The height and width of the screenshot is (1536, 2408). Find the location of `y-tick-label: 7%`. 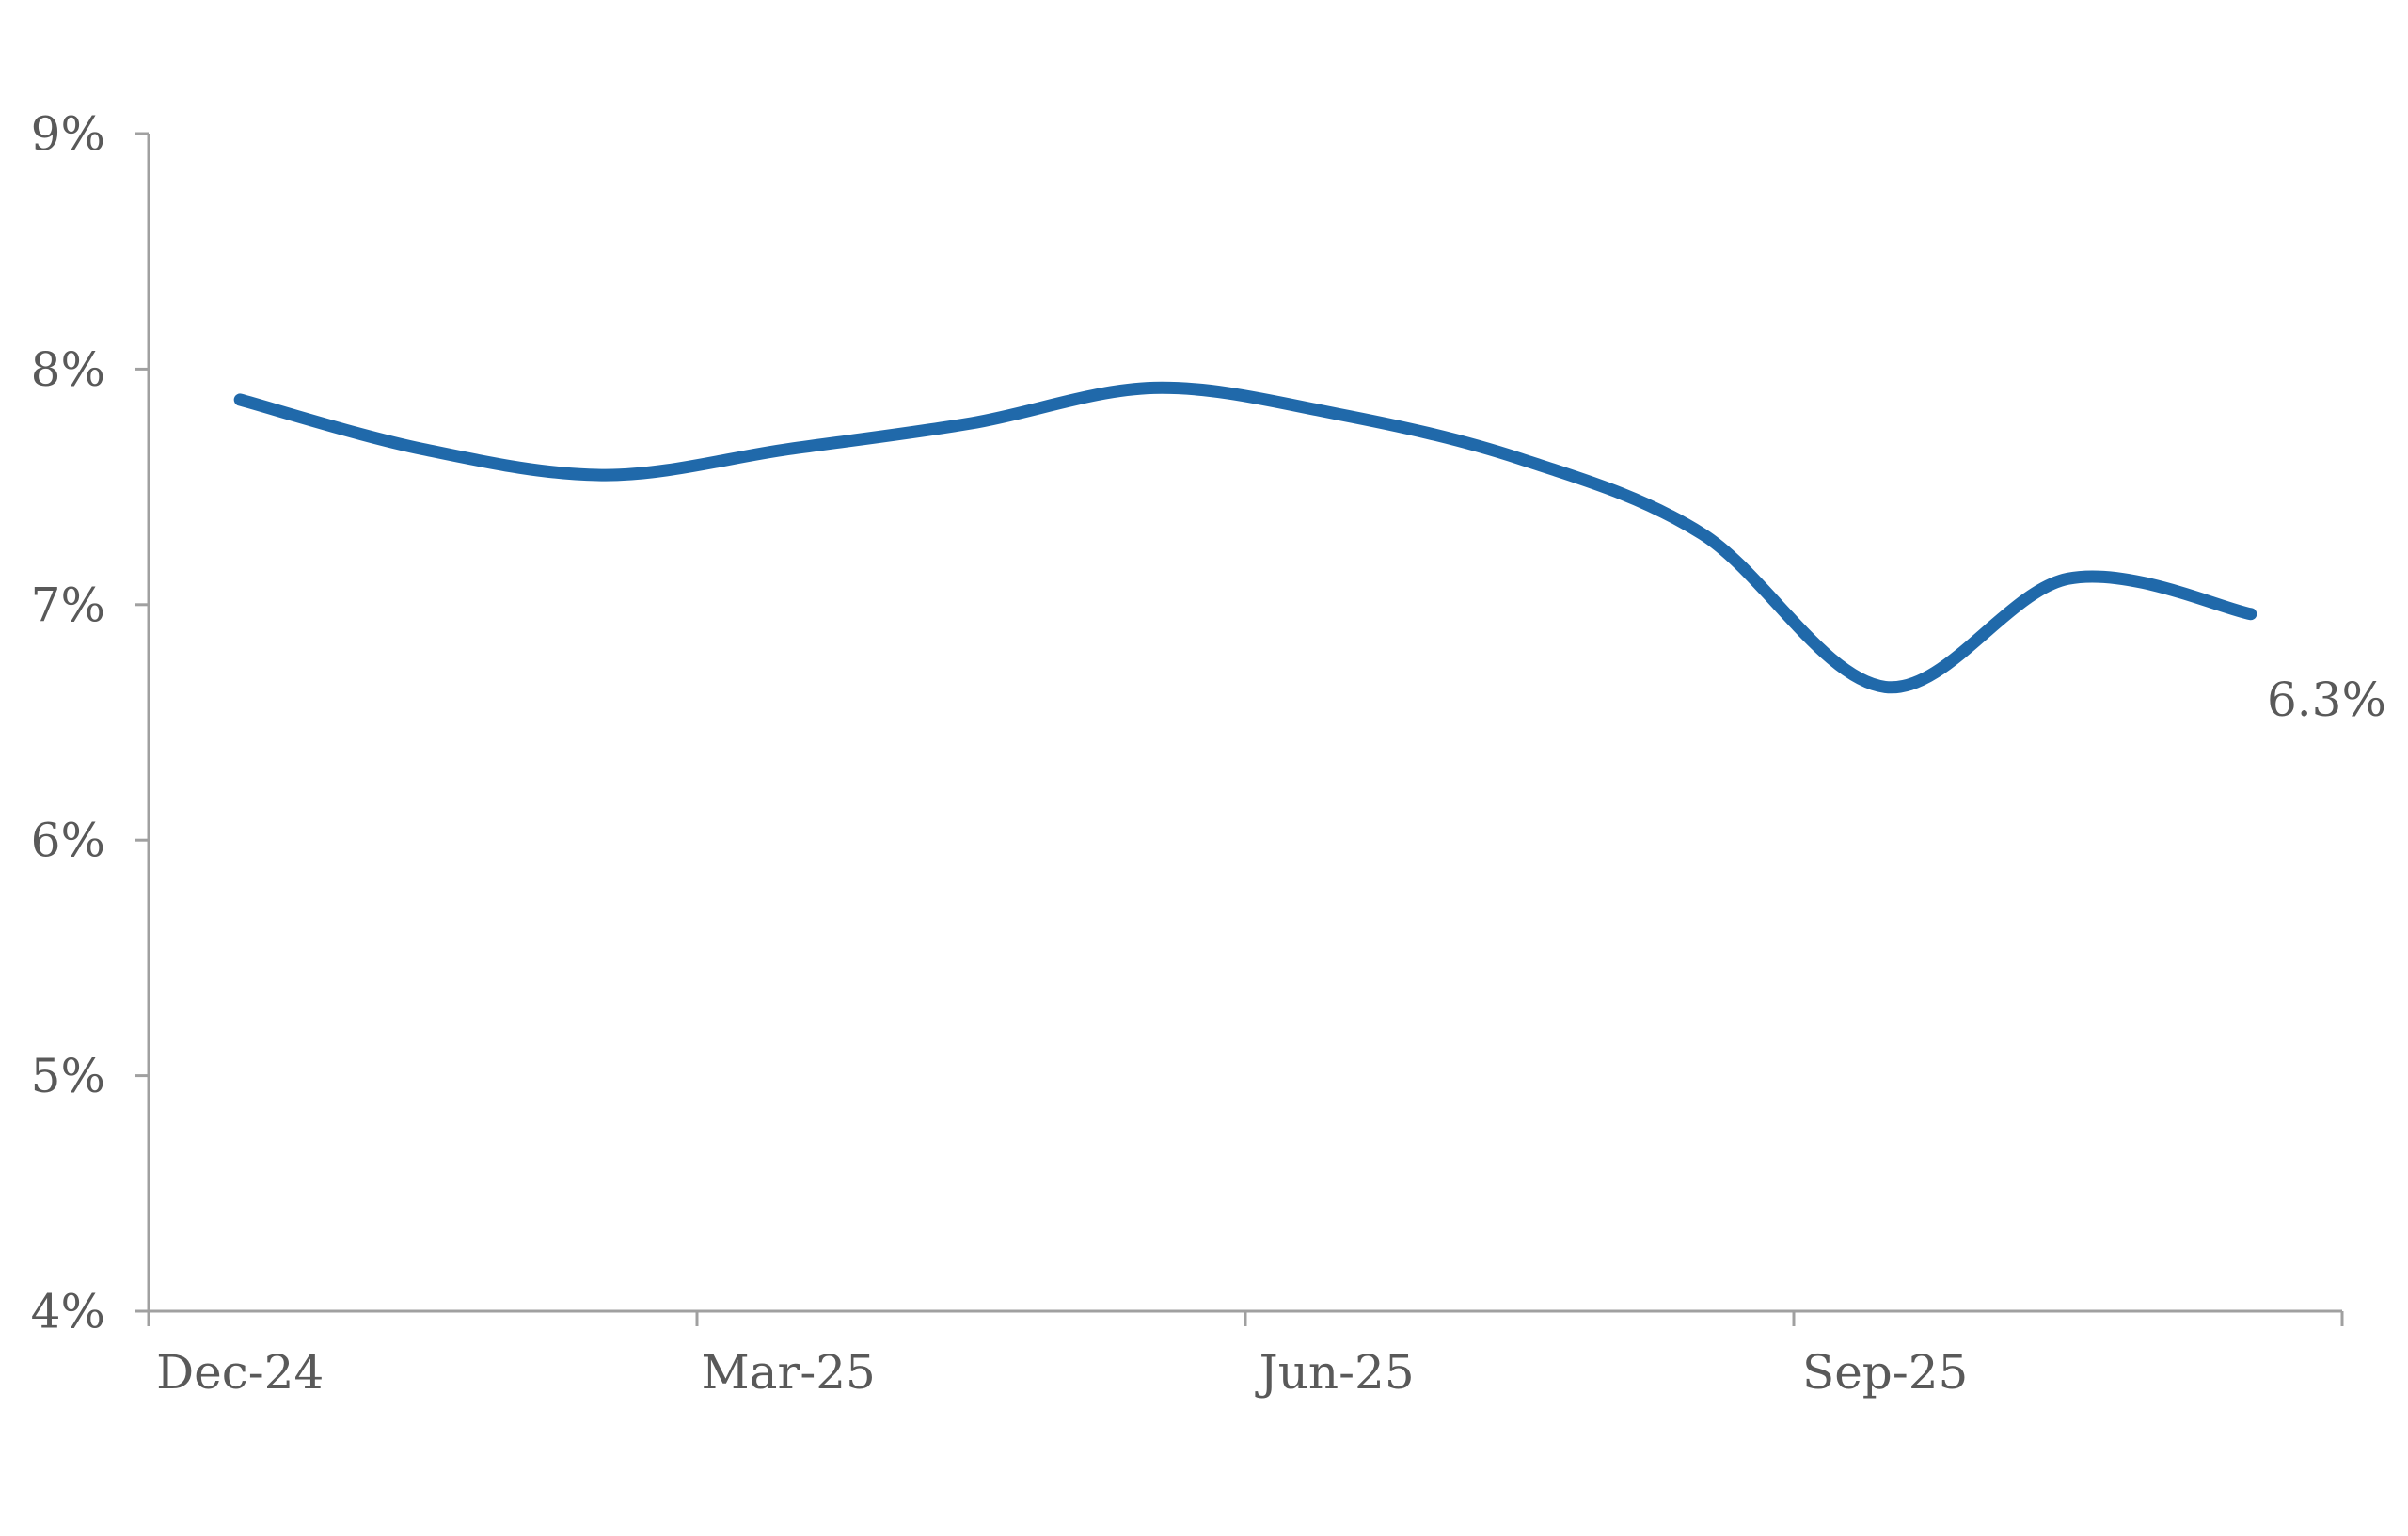

y-tick-label: 7% is located at coordinates (68, 605).